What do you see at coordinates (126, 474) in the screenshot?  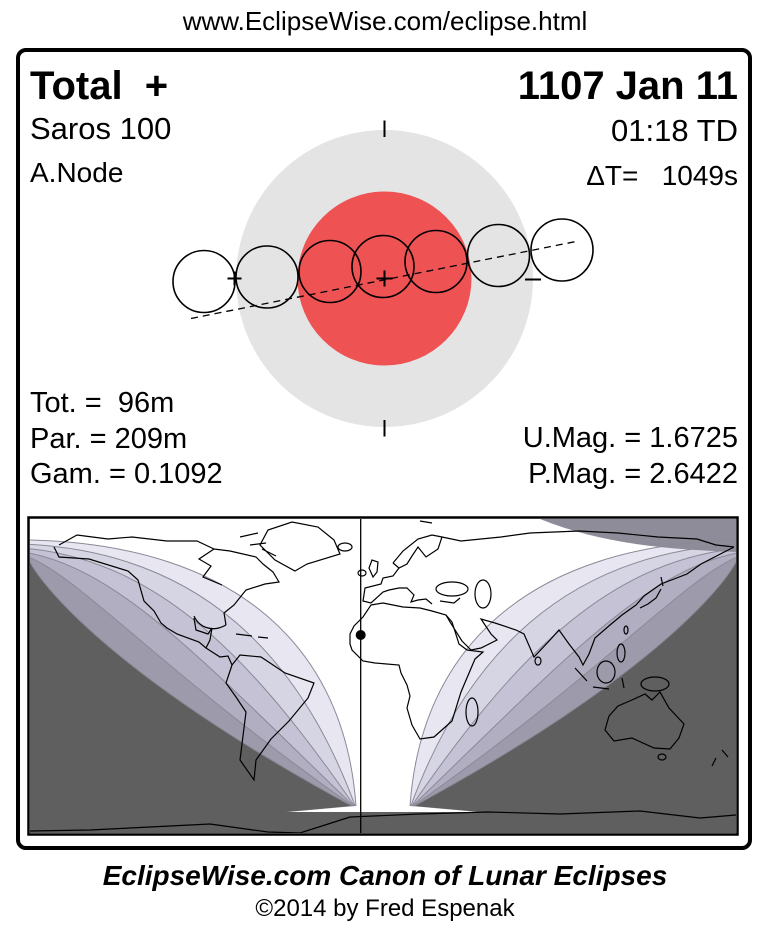 I see `gamma-value: Gam. = 0.1092` at bounding box center [126, 474].